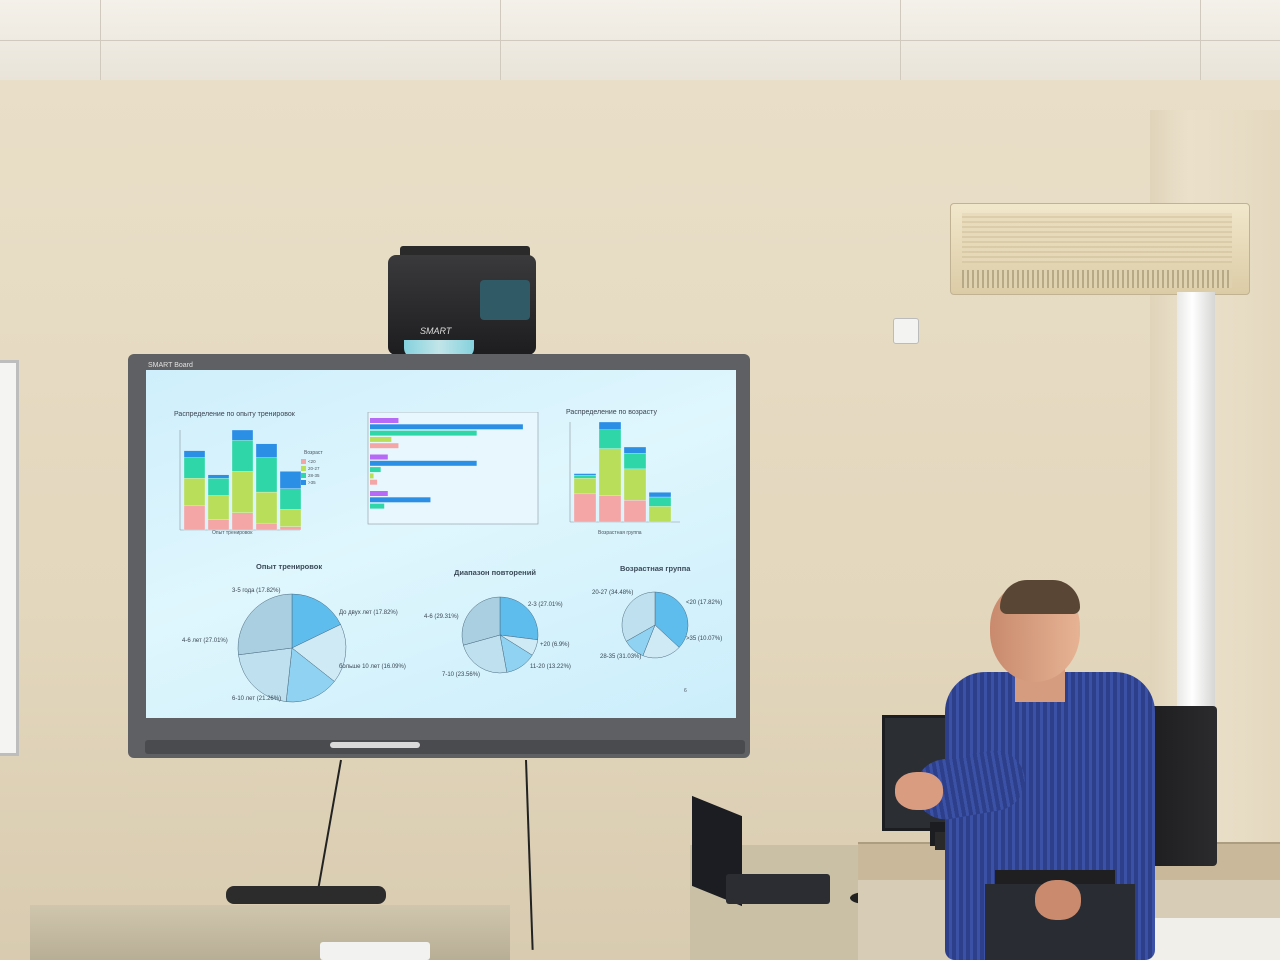 The width and height of the screenshot is (1280, 960). I want to click on legend-item: >35, so click(310, 482).